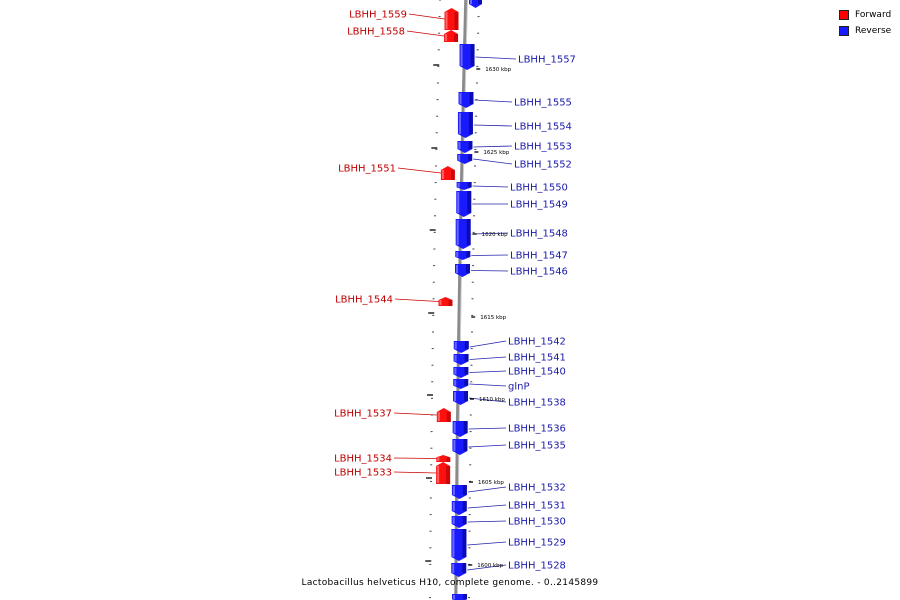 The height and width of the screenshot is (600, 900). What do you see at coordinates (376, 32) in the screenshot?
I see `forward-gene-label: LBHH_1558` at bounding box center [376, 32].